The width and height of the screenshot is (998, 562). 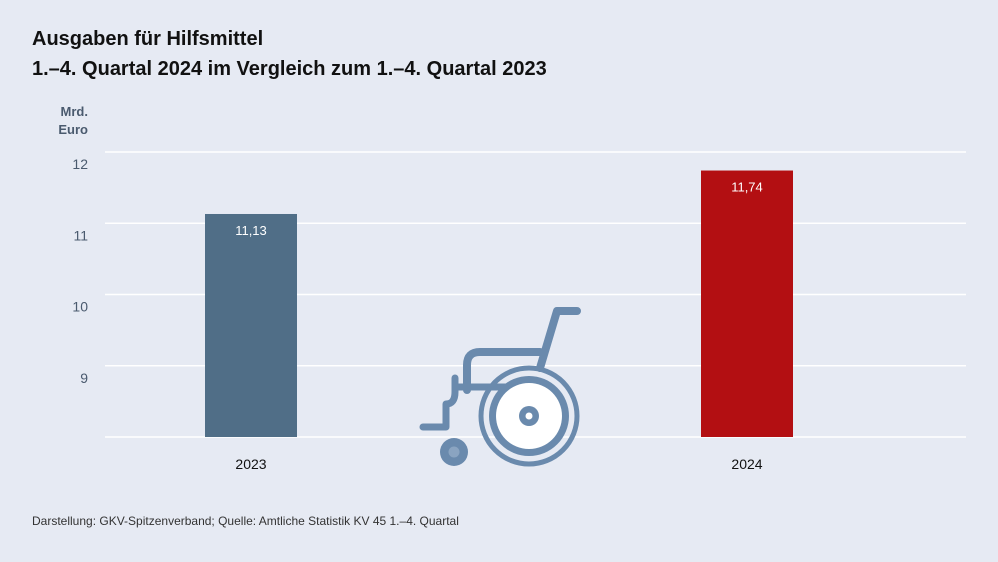 I want to click on y-axis-unit: Mrd. Euro, so click(x=60, y=121).